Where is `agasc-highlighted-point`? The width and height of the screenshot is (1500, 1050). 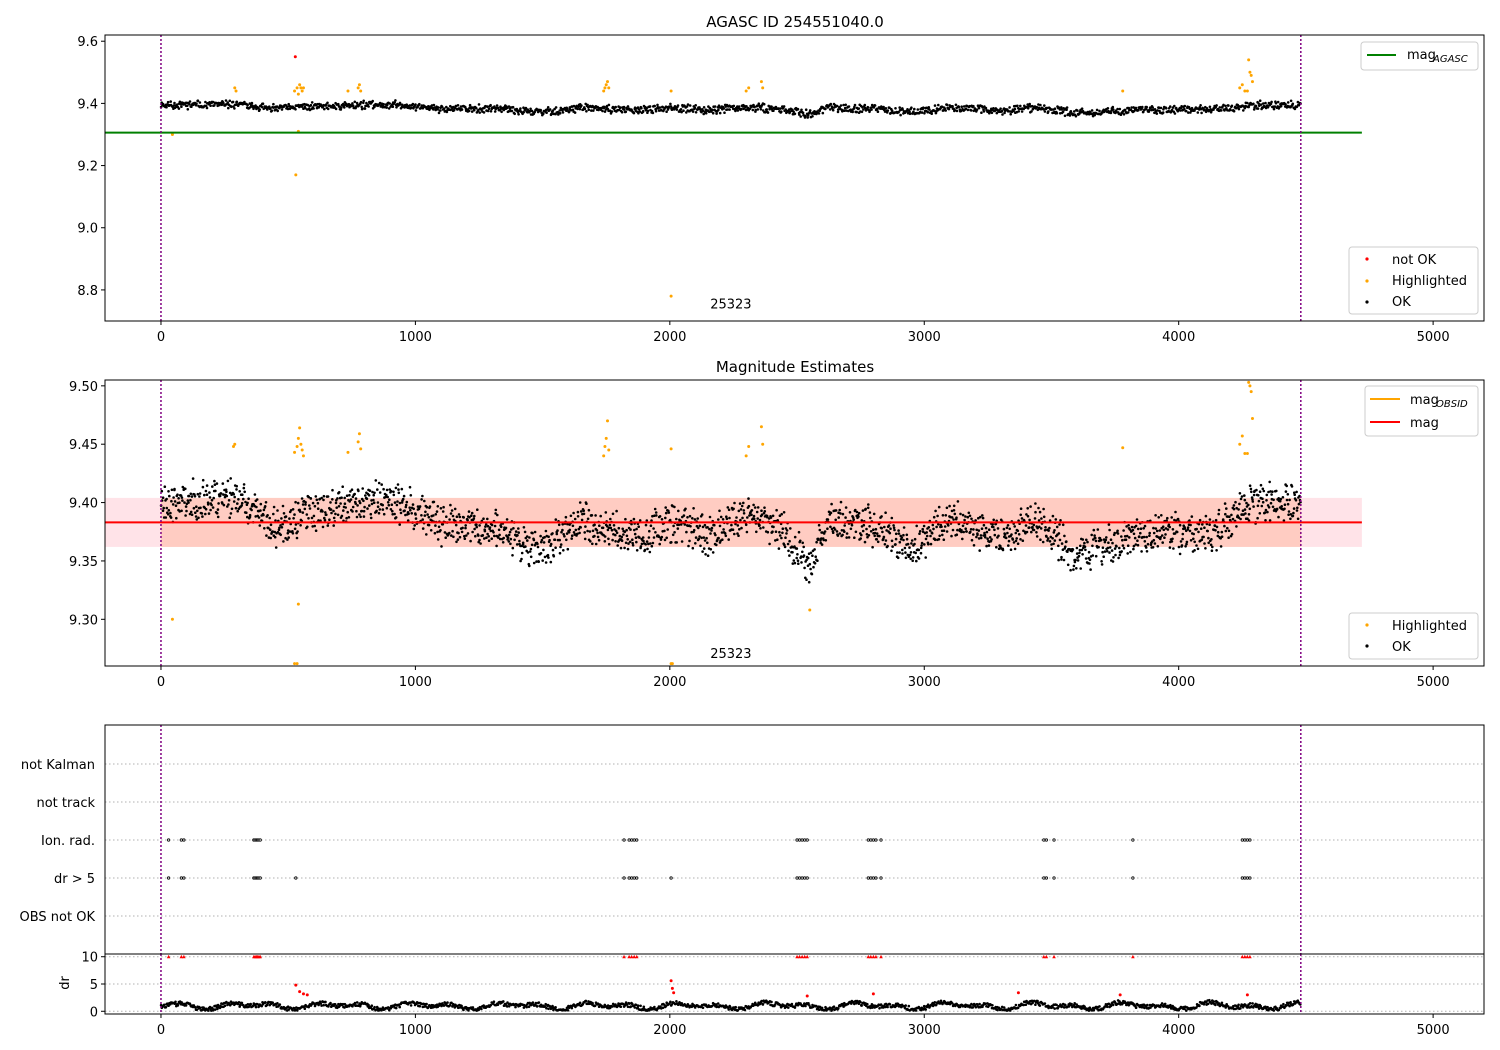
agasc-highlighted-point is located at coordinates (604, 91).